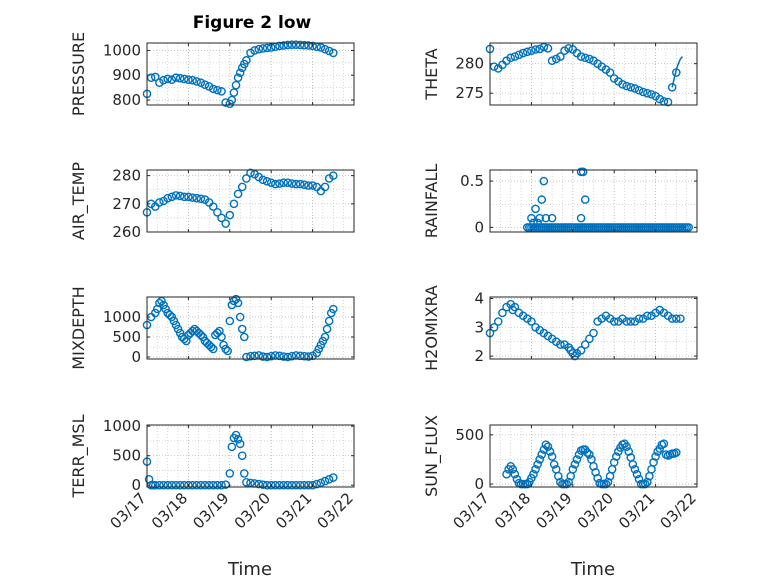 The image size is (778, 583). I want to click on panel-h2omixra-axes-box, so click(593, 328).